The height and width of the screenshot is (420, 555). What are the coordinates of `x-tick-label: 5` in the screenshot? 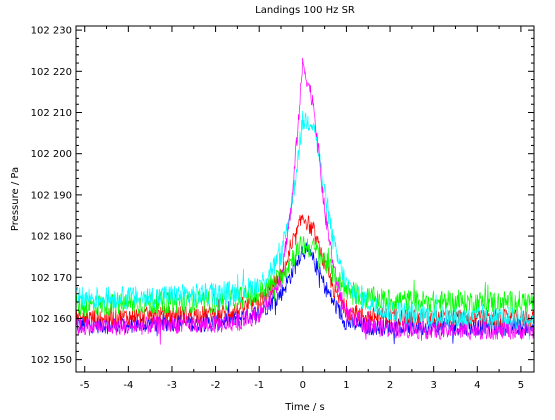 It's located at (521, 385).